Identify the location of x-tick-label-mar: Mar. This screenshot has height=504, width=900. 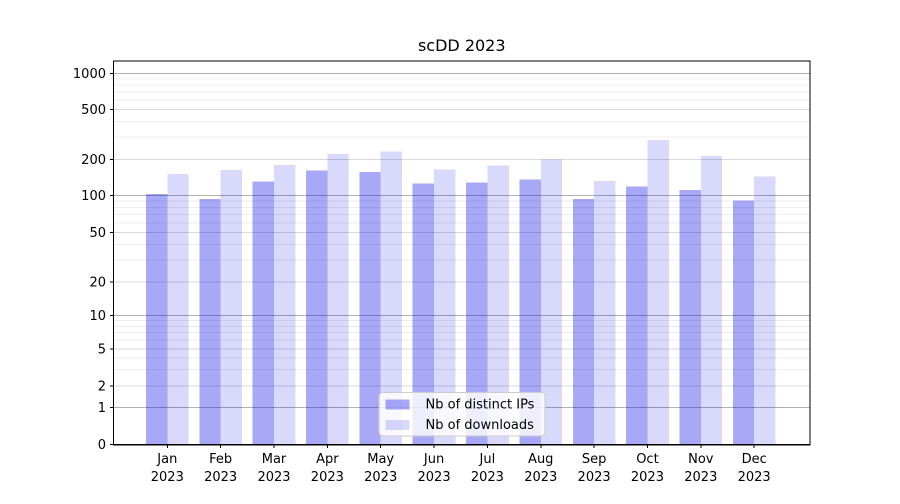
(274, 459).